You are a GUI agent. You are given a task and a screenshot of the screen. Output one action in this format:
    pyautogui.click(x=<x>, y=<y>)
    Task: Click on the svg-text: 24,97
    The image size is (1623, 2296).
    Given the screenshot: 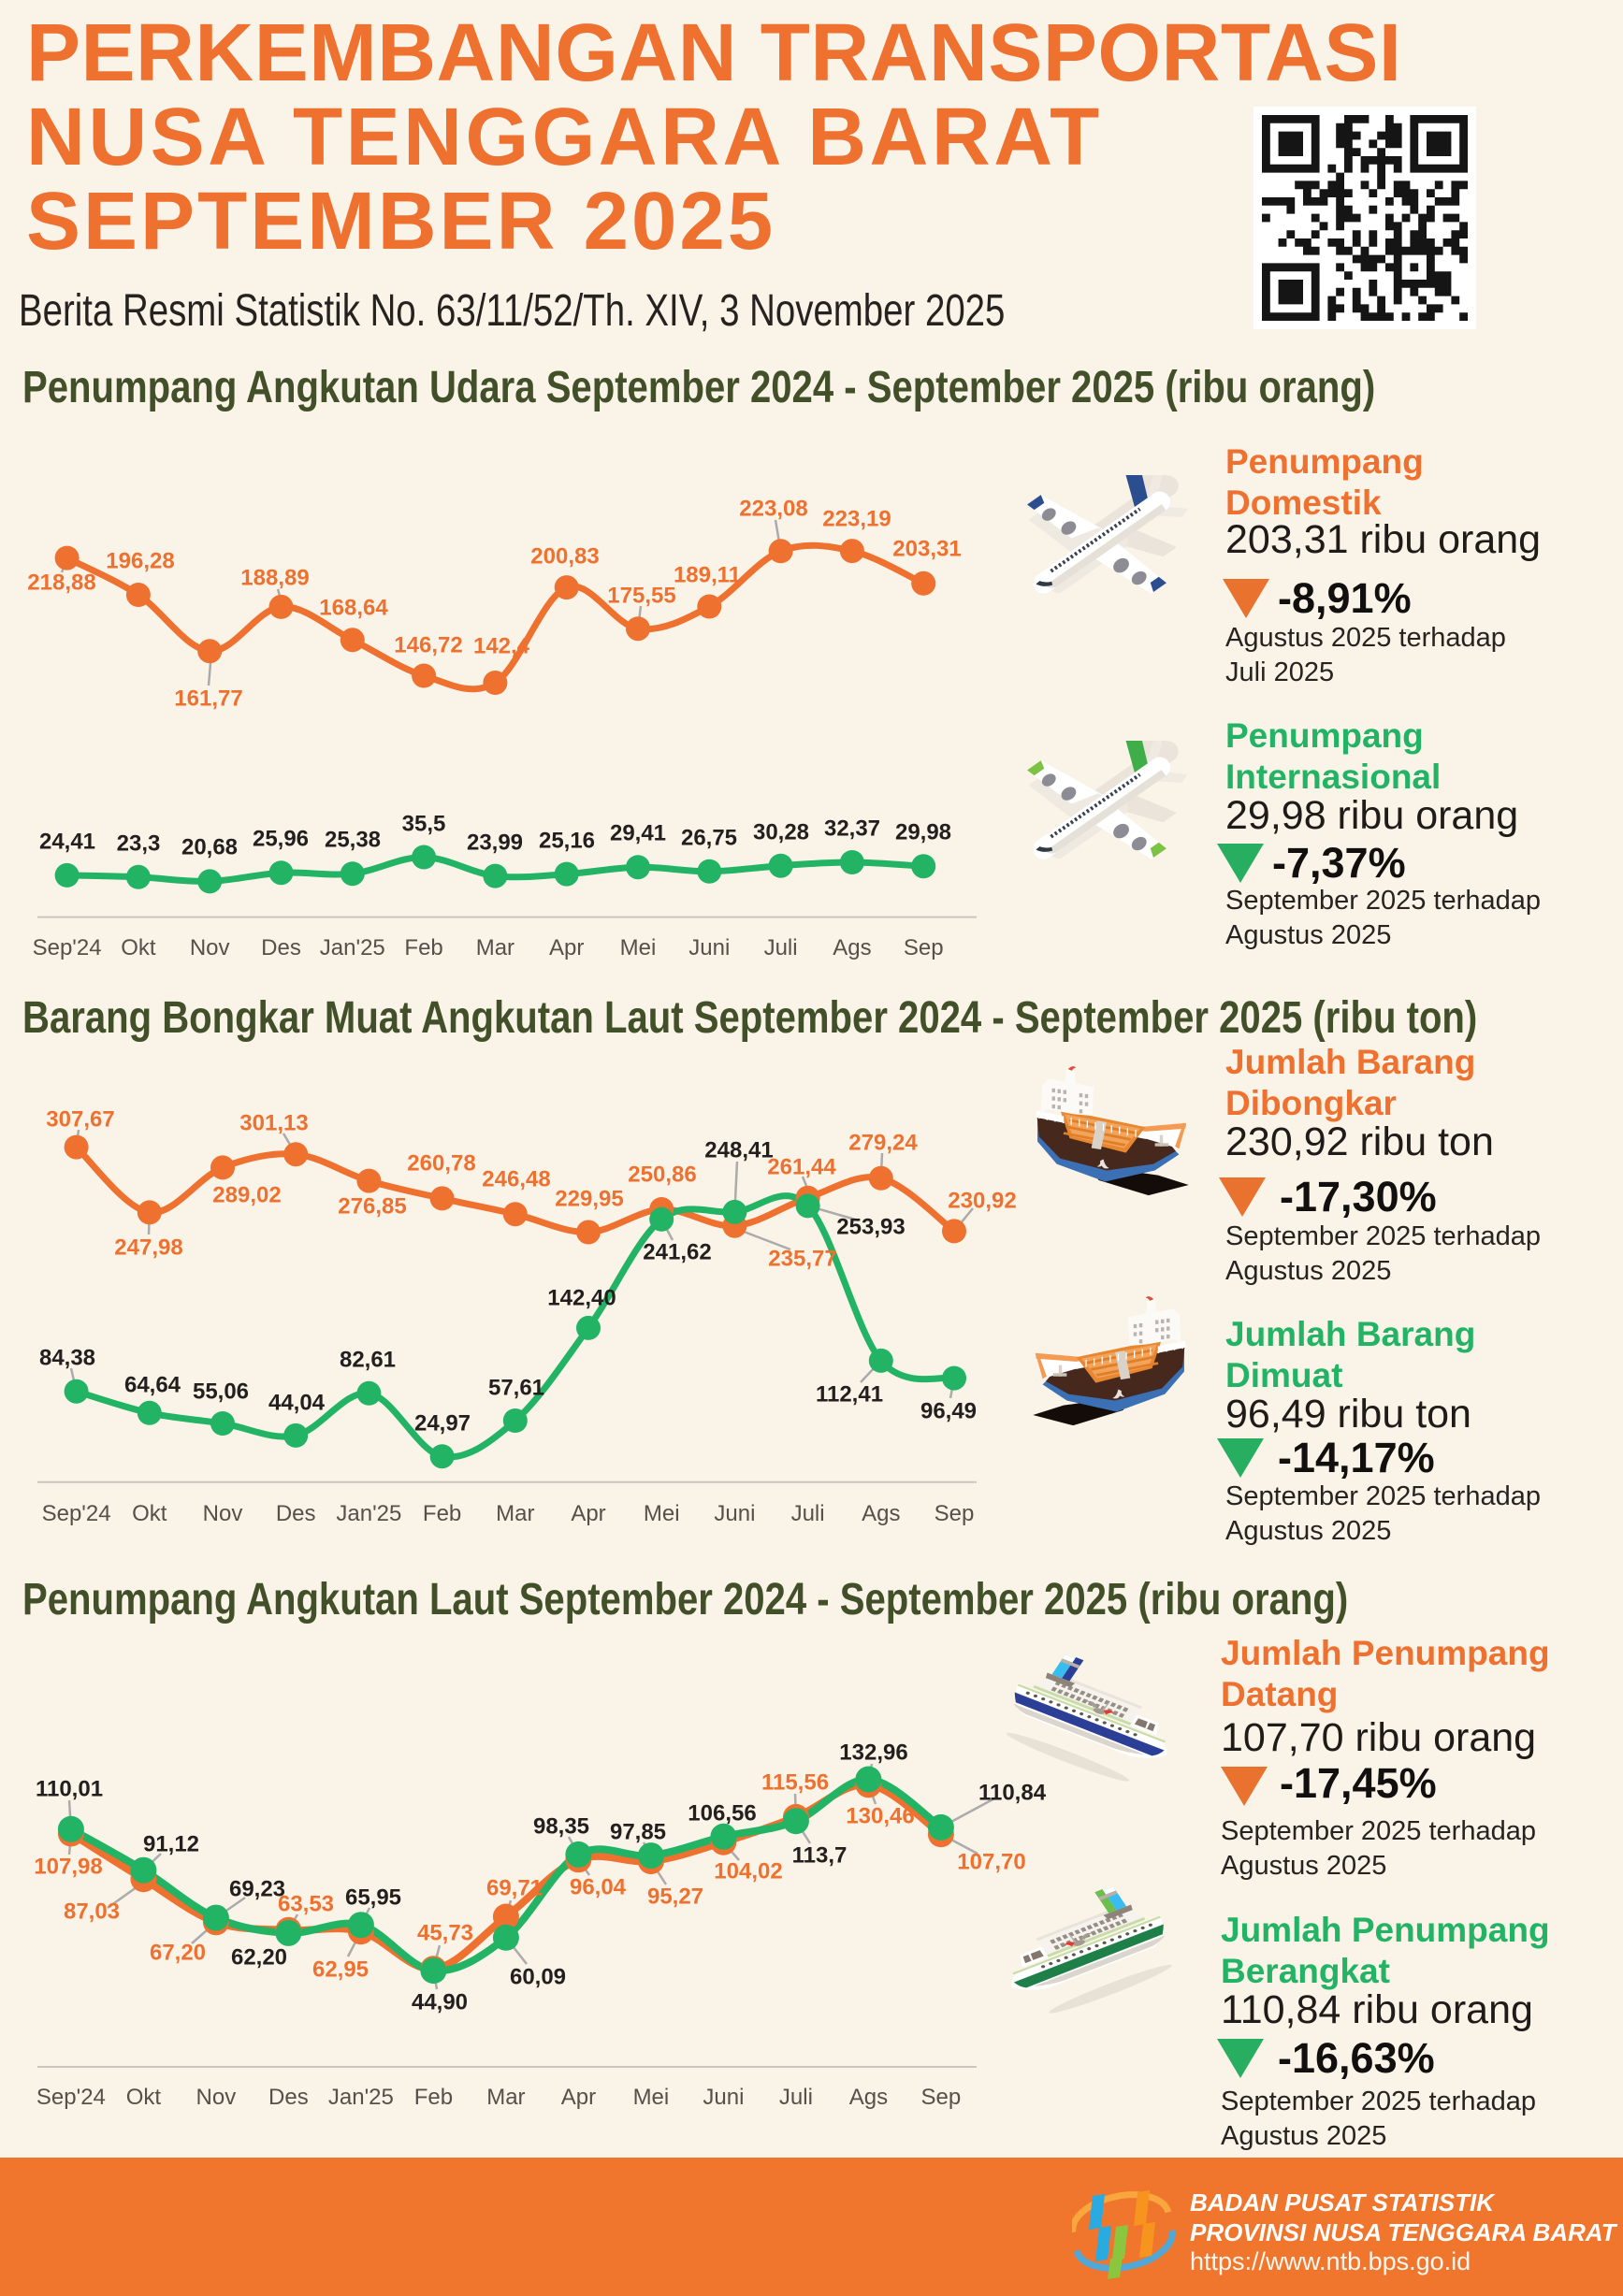 What is the action you would take?
    pyautogui.click(x=442, y=1424)
    